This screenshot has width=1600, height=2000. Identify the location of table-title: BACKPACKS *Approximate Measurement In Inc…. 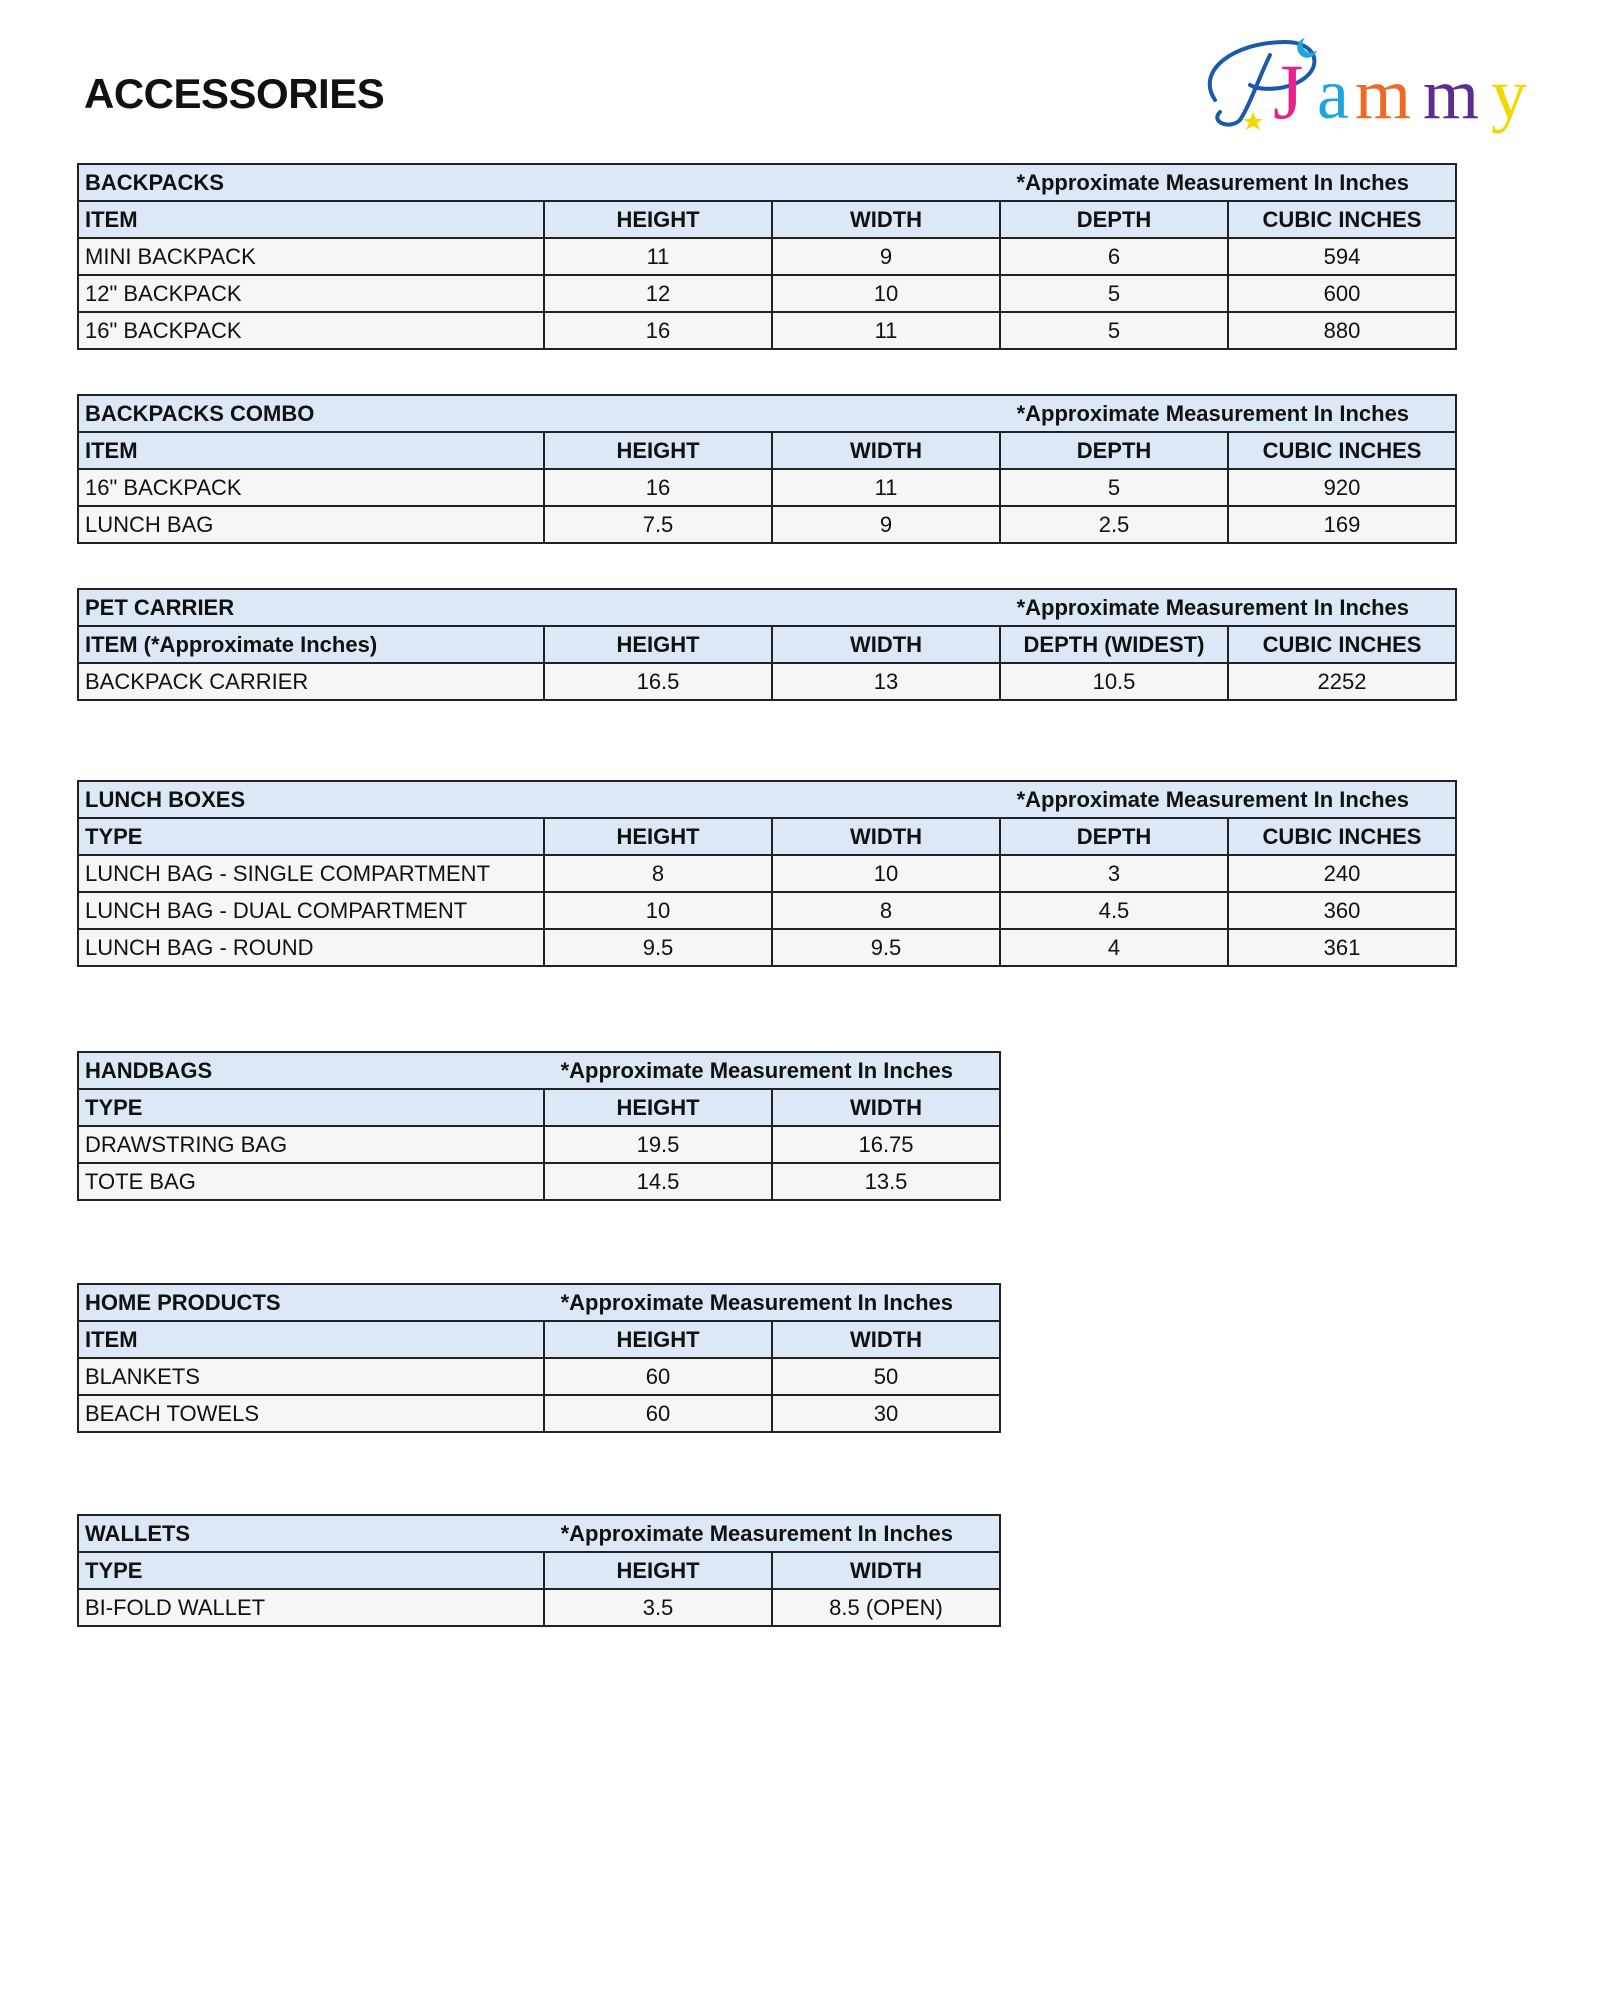
(767, 182).